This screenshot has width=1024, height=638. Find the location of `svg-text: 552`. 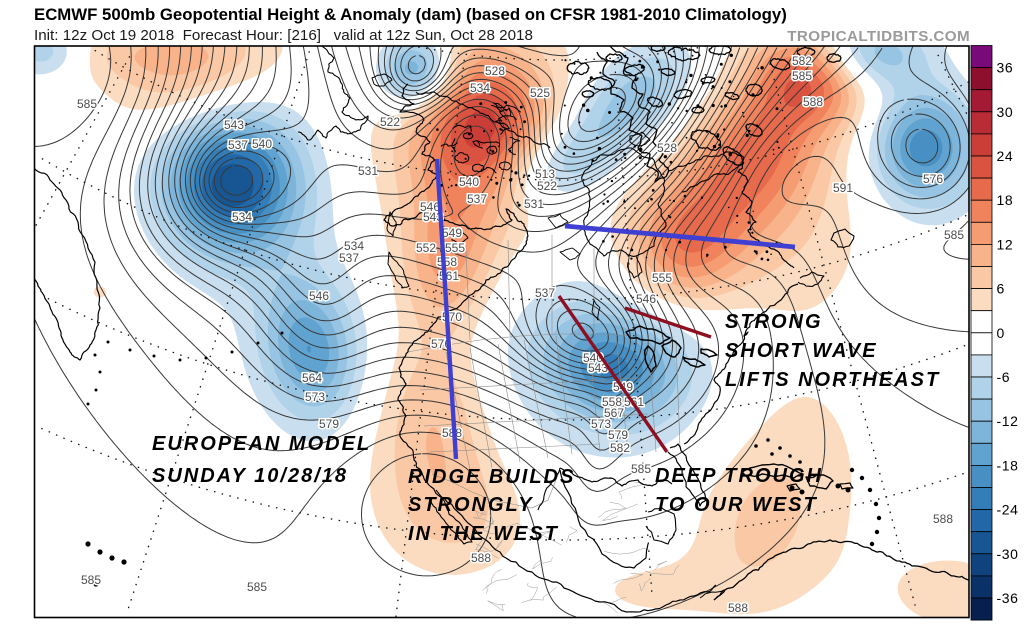

svg-text: 552 is located at coordinates (426, 248).